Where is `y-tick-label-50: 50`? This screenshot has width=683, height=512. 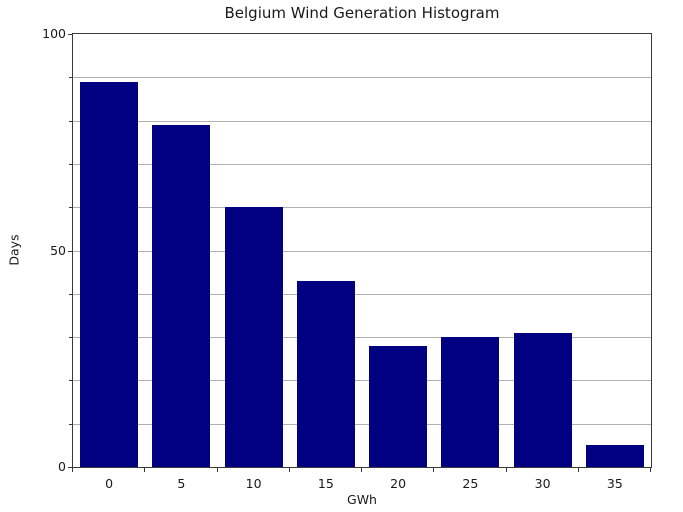
y-tick-label-50: 50 is located at coordinates (58, 250).